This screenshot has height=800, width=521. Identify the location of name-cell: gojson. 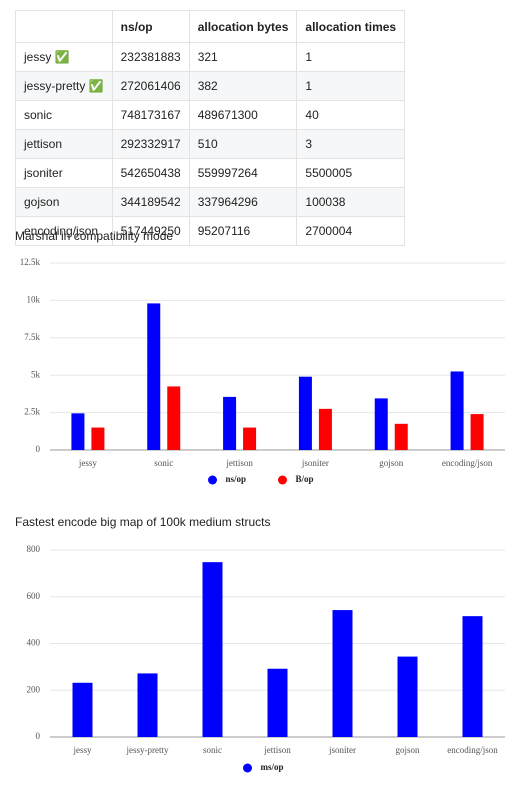
(64, 202).